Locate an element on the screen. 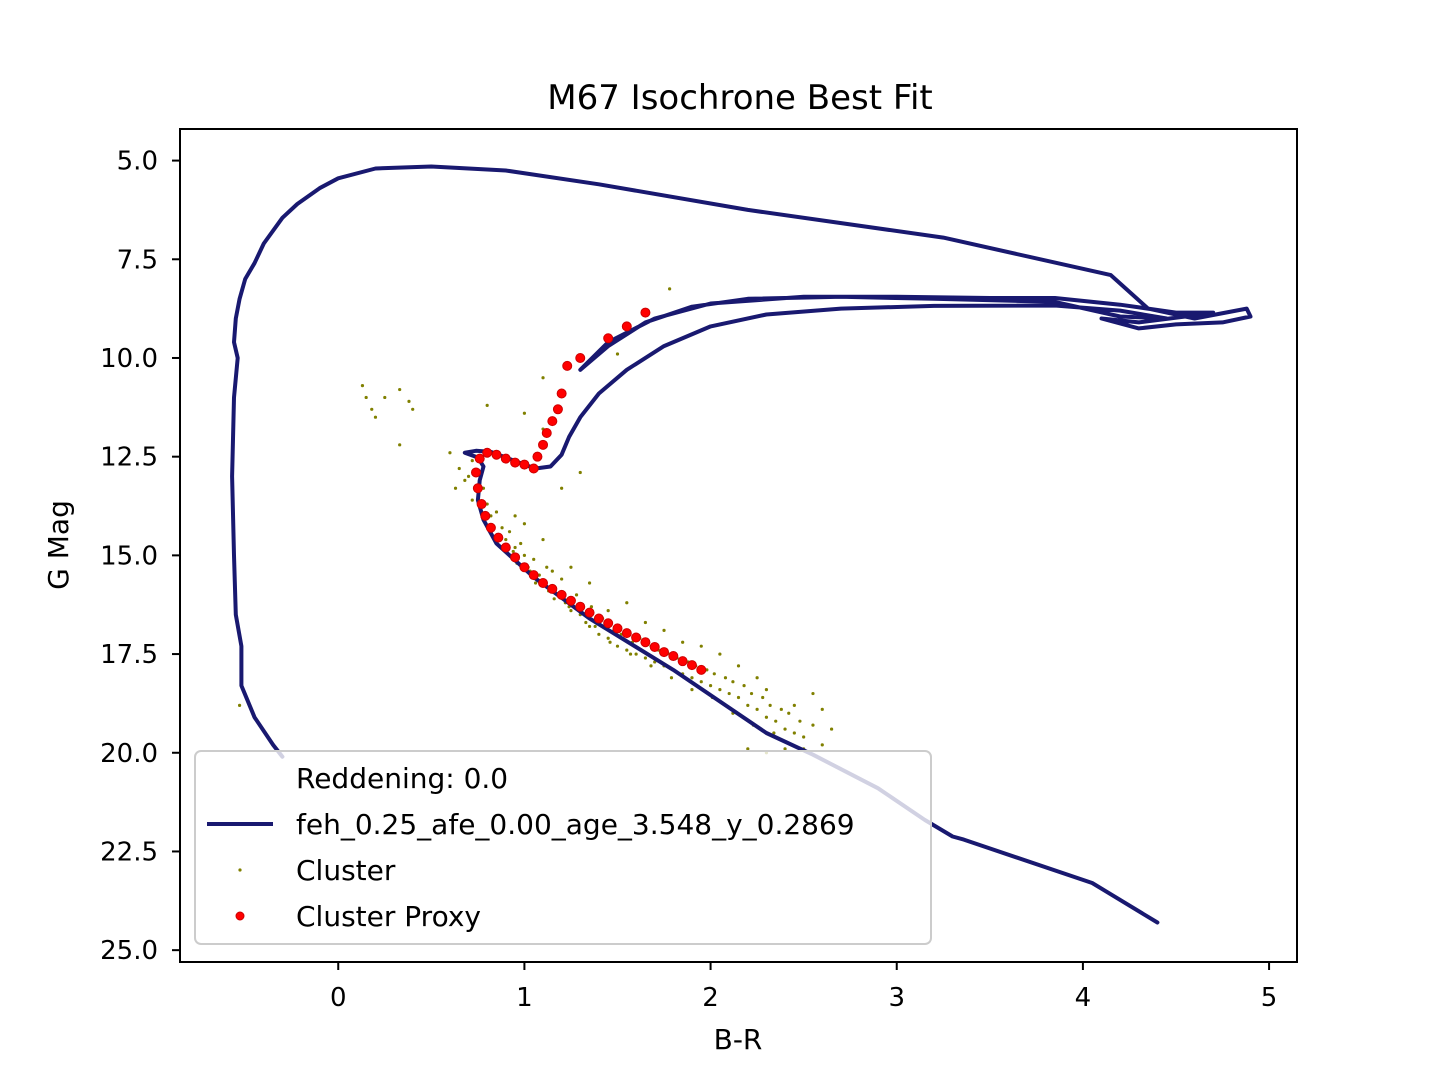 The height and width of the screenshot is (1080, 1440). x-axis-label: B-R is located at coordinates (738, 1039).